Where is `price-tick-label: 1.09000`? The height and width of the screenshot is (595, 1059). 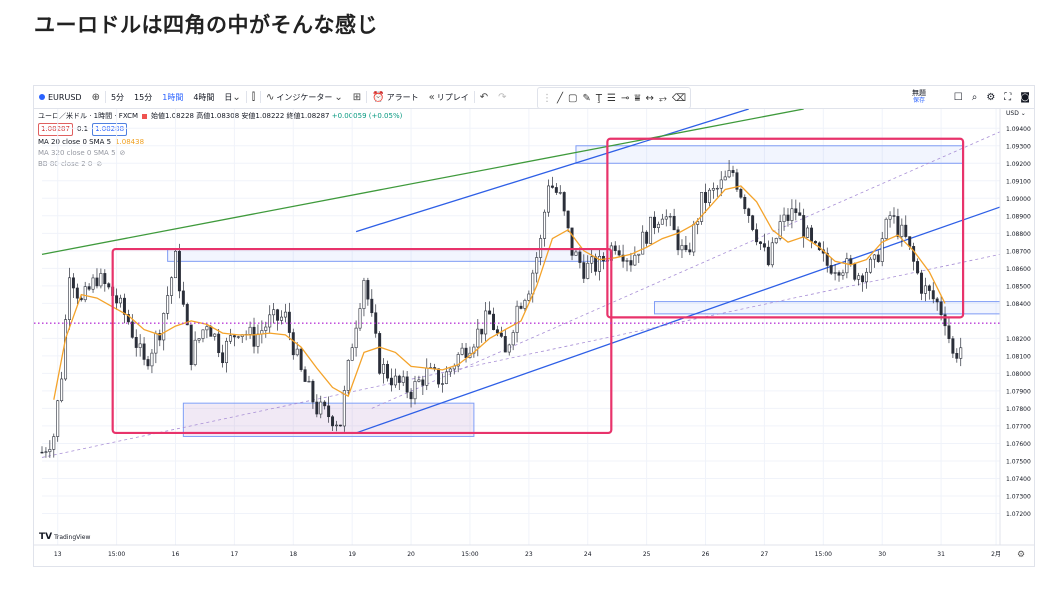
price-tick-label: 1.09000 is located at coordinates (1018, 199).